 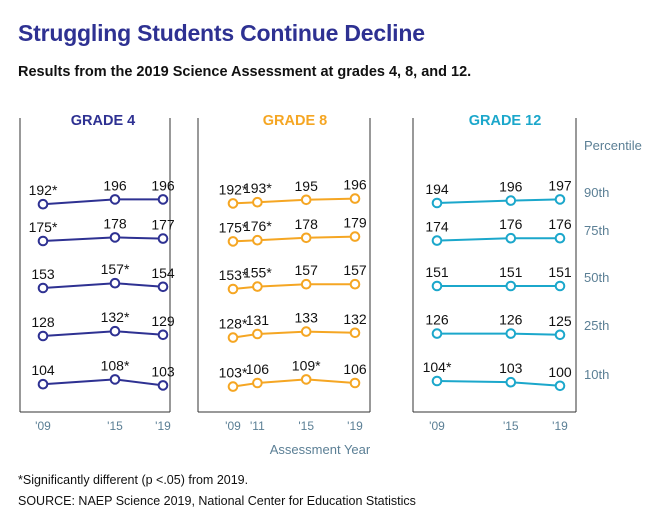 I want to click on grade-8-10th-series-line, so click(x=294, y=383).